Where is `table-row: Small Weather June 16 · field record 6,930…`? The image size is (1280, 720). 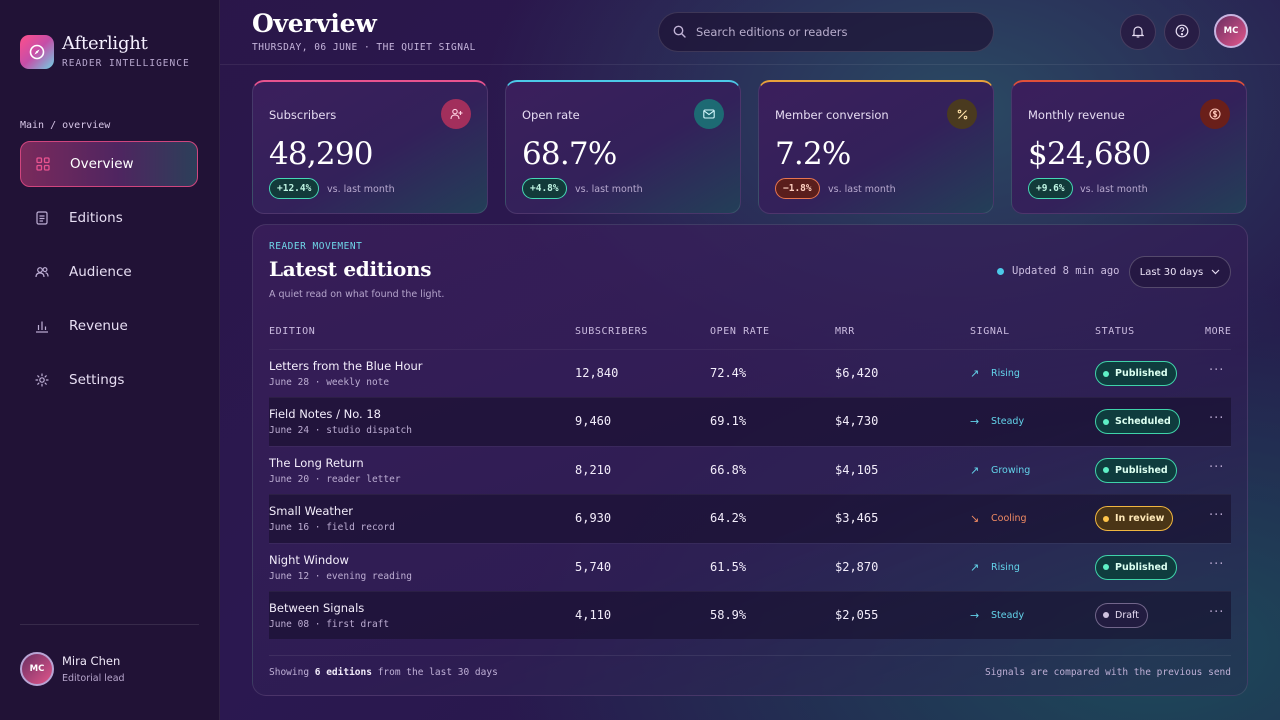
table-row: Small Weather June 16 · field record 6,930… is located at coordinates (750, 518).